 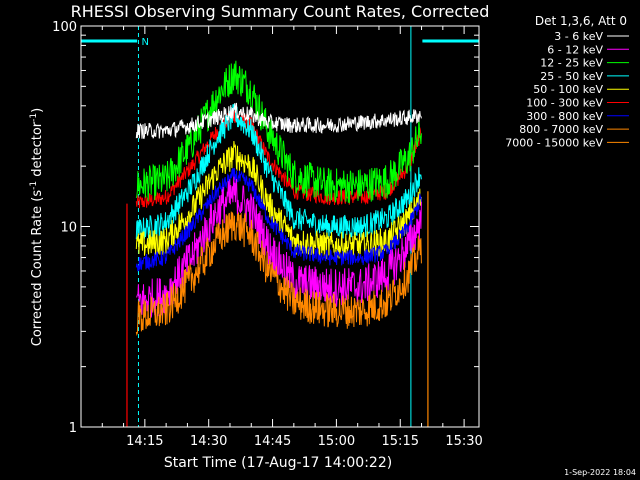 I want to click on y-tick-label-2: 100, so click(x=64, y=27).